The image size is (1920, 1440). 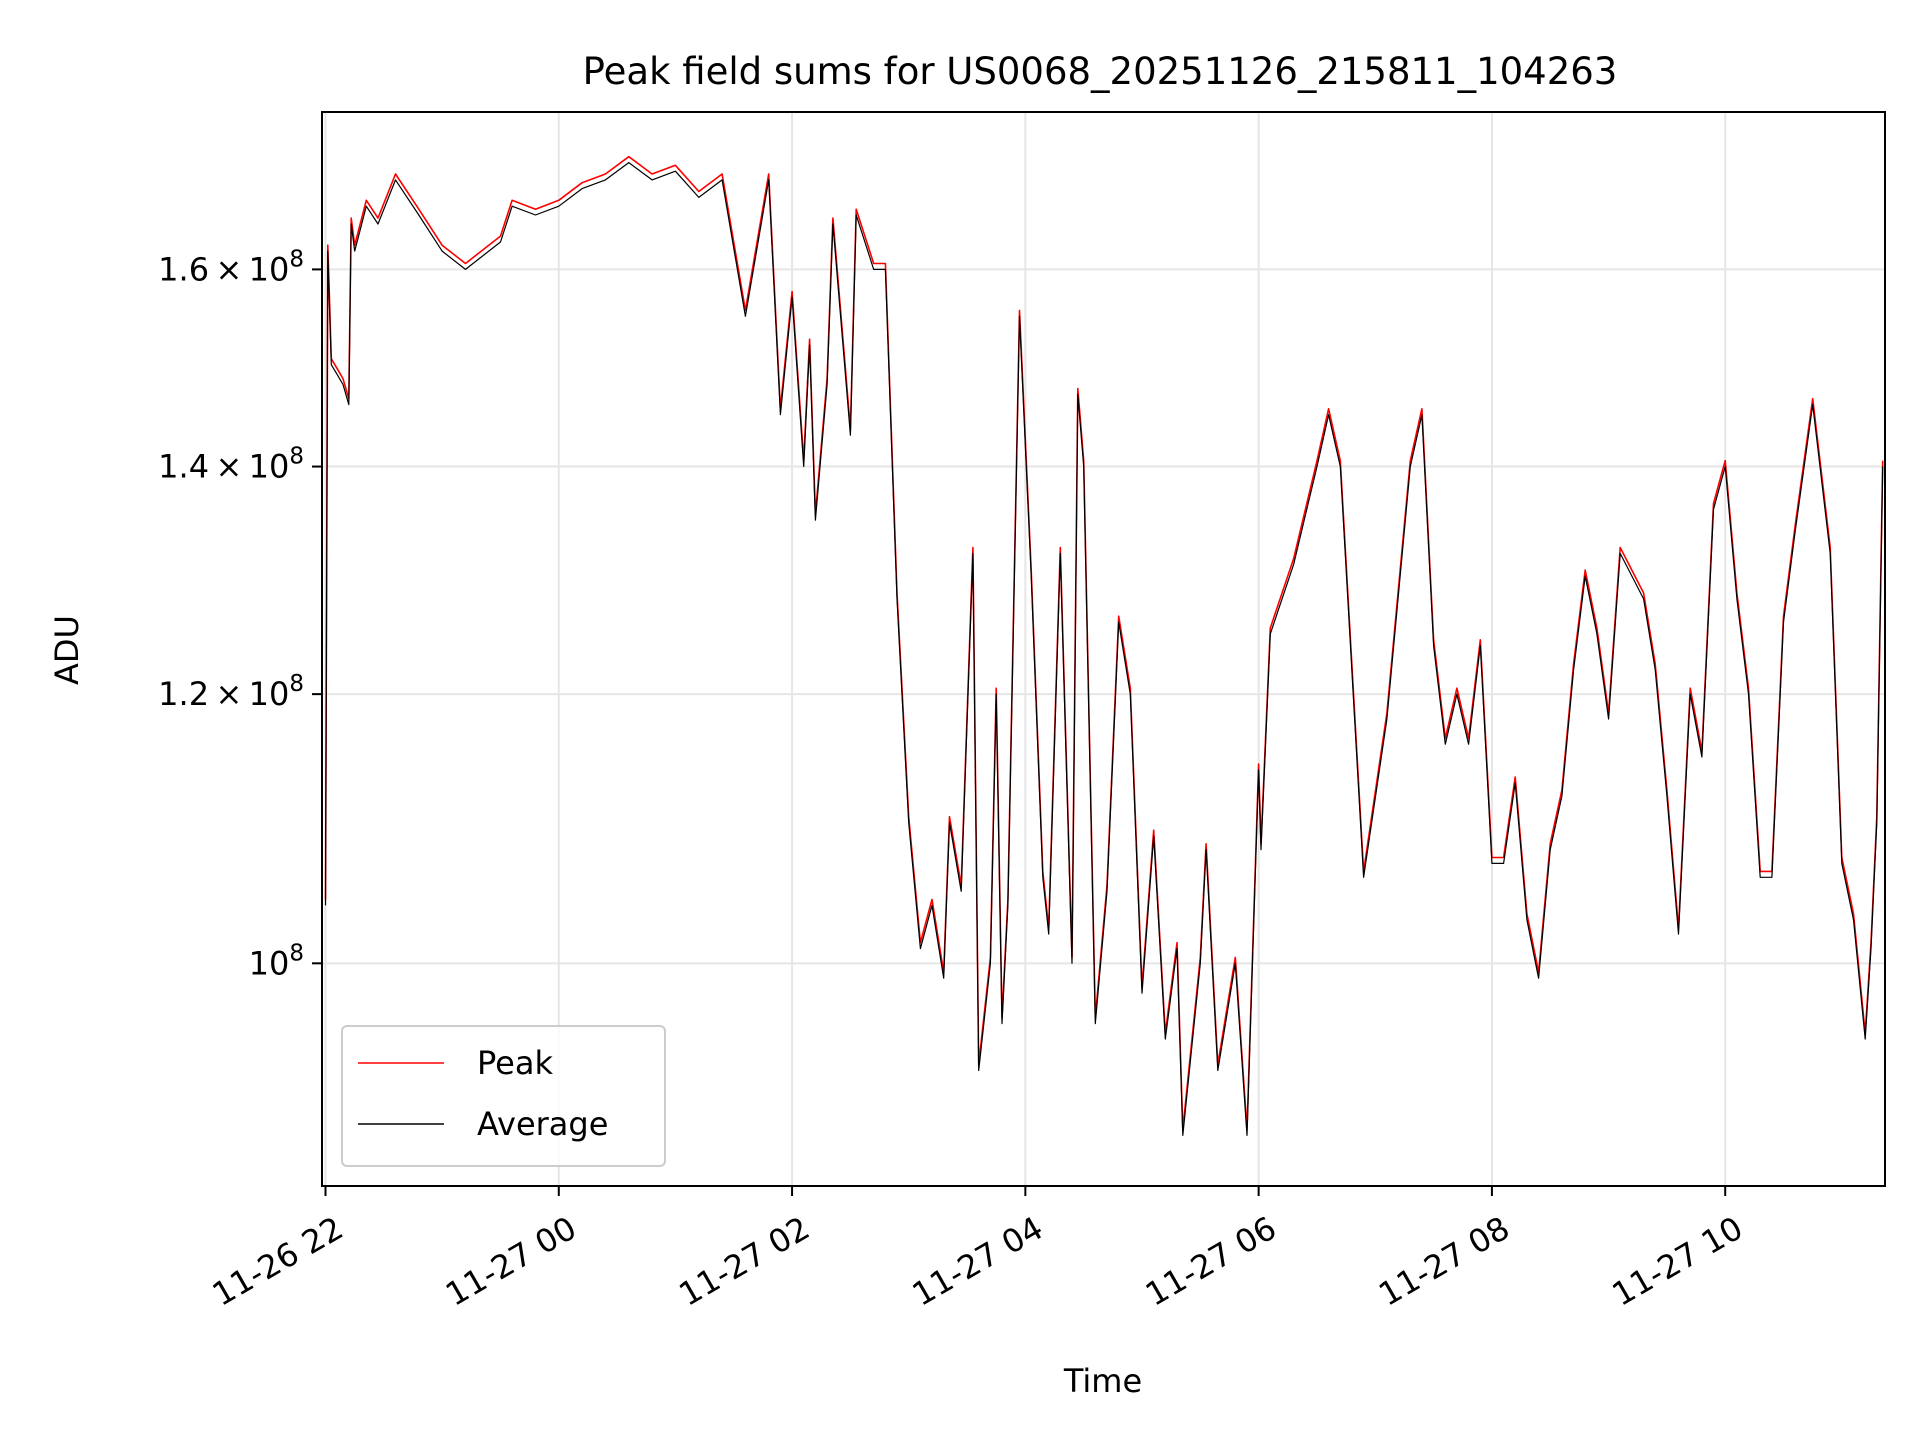 I want to click on y-tick-label: 1.6 × 108, so click(x=231, y=267).